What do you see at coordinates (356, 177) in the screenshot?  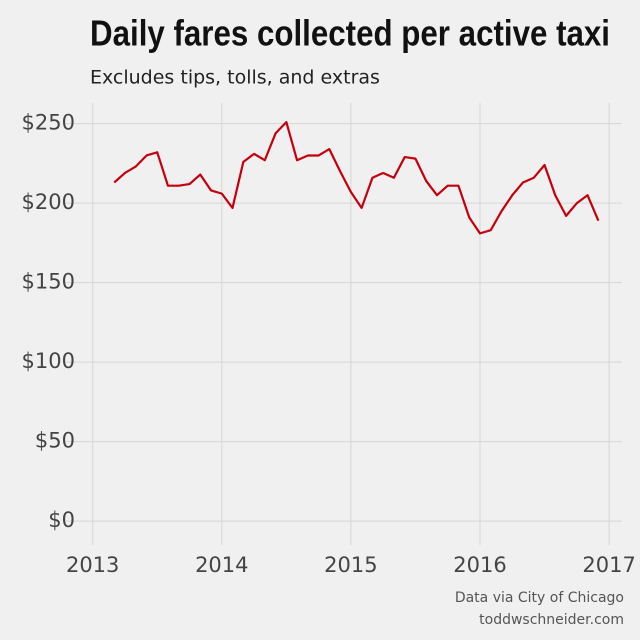 I see `data-line` at bounding box center [356, 177].